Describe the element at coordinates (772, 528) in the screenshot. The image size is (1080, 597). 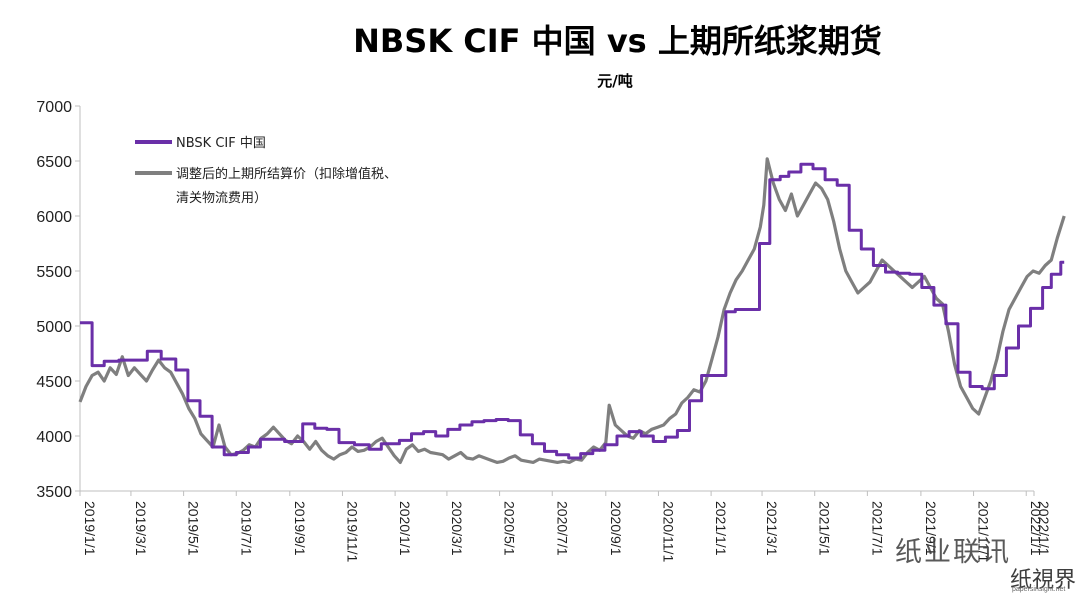
I see `x-tick-label: 2021/3/1` at that location.